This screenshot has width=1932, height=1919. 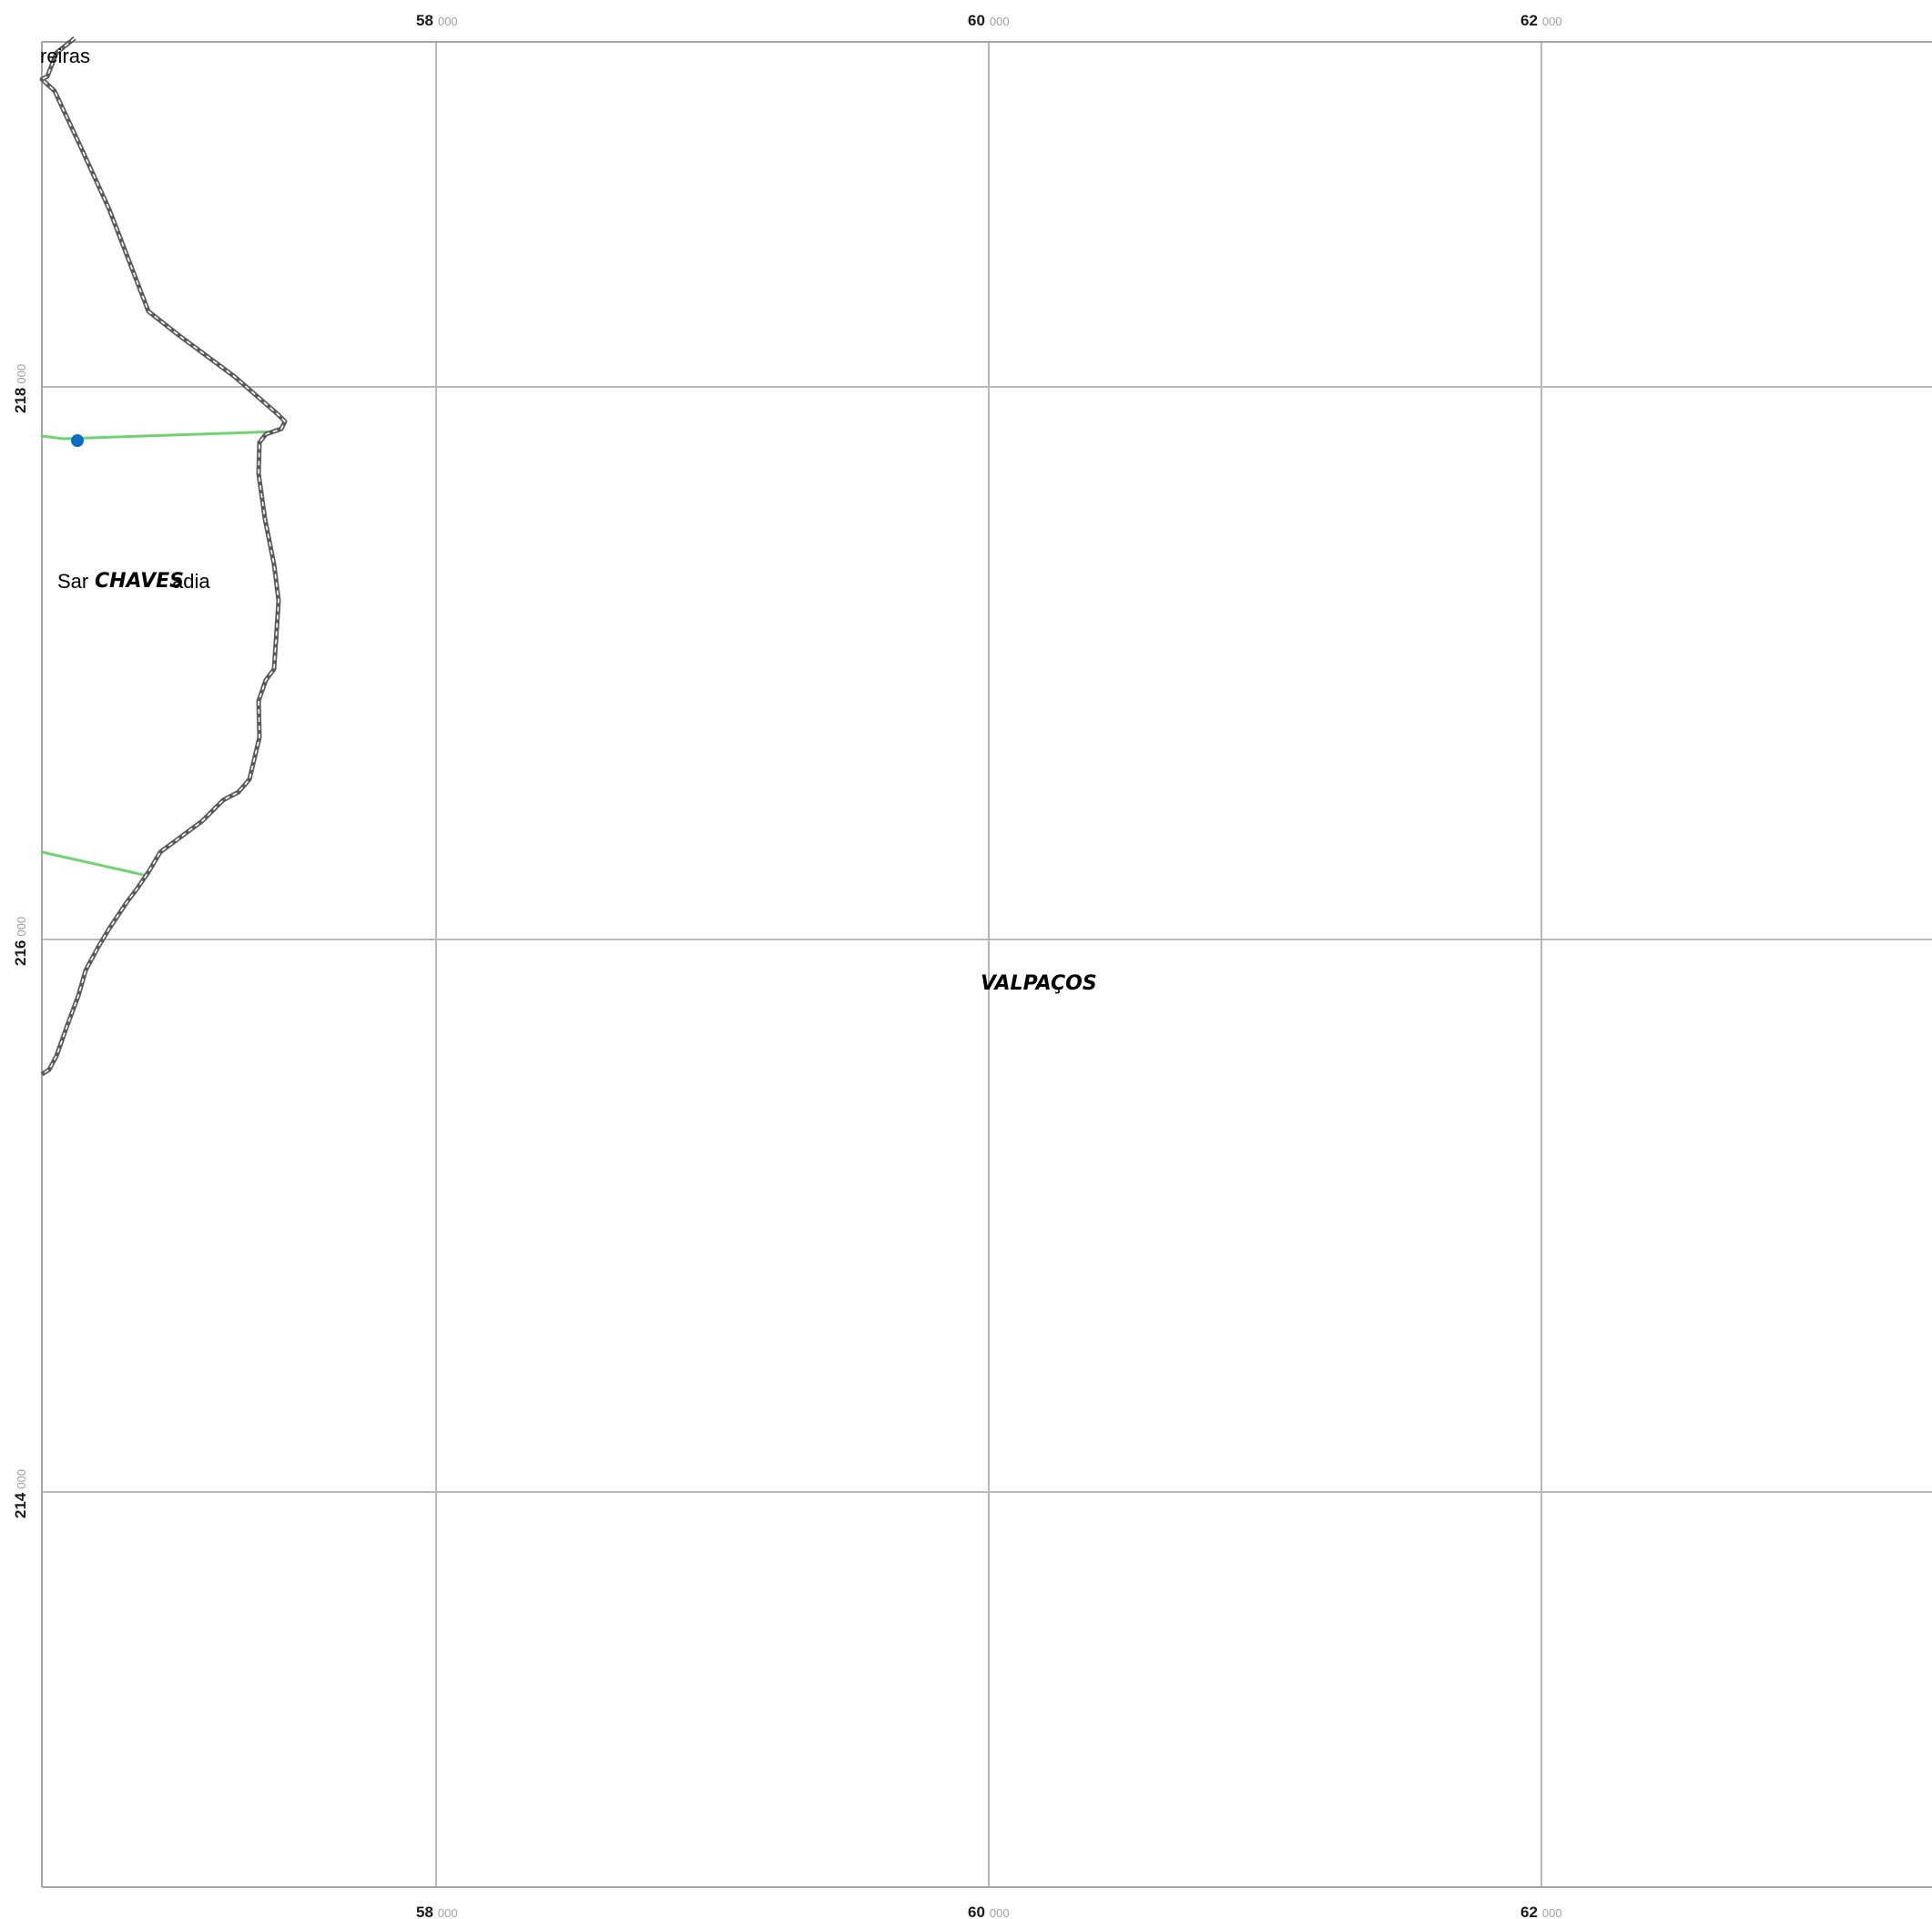 I want to click on road-segment-south, so click(x=95, y=864).